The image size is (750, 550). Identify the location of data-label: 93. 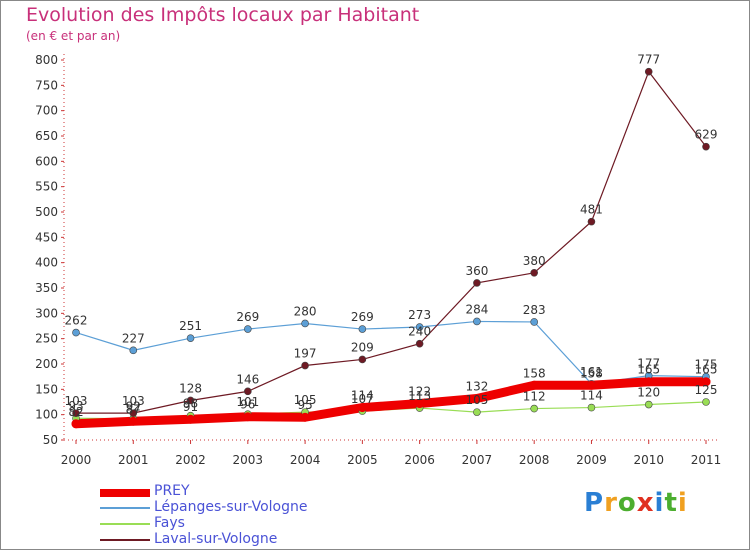
(75, 406).